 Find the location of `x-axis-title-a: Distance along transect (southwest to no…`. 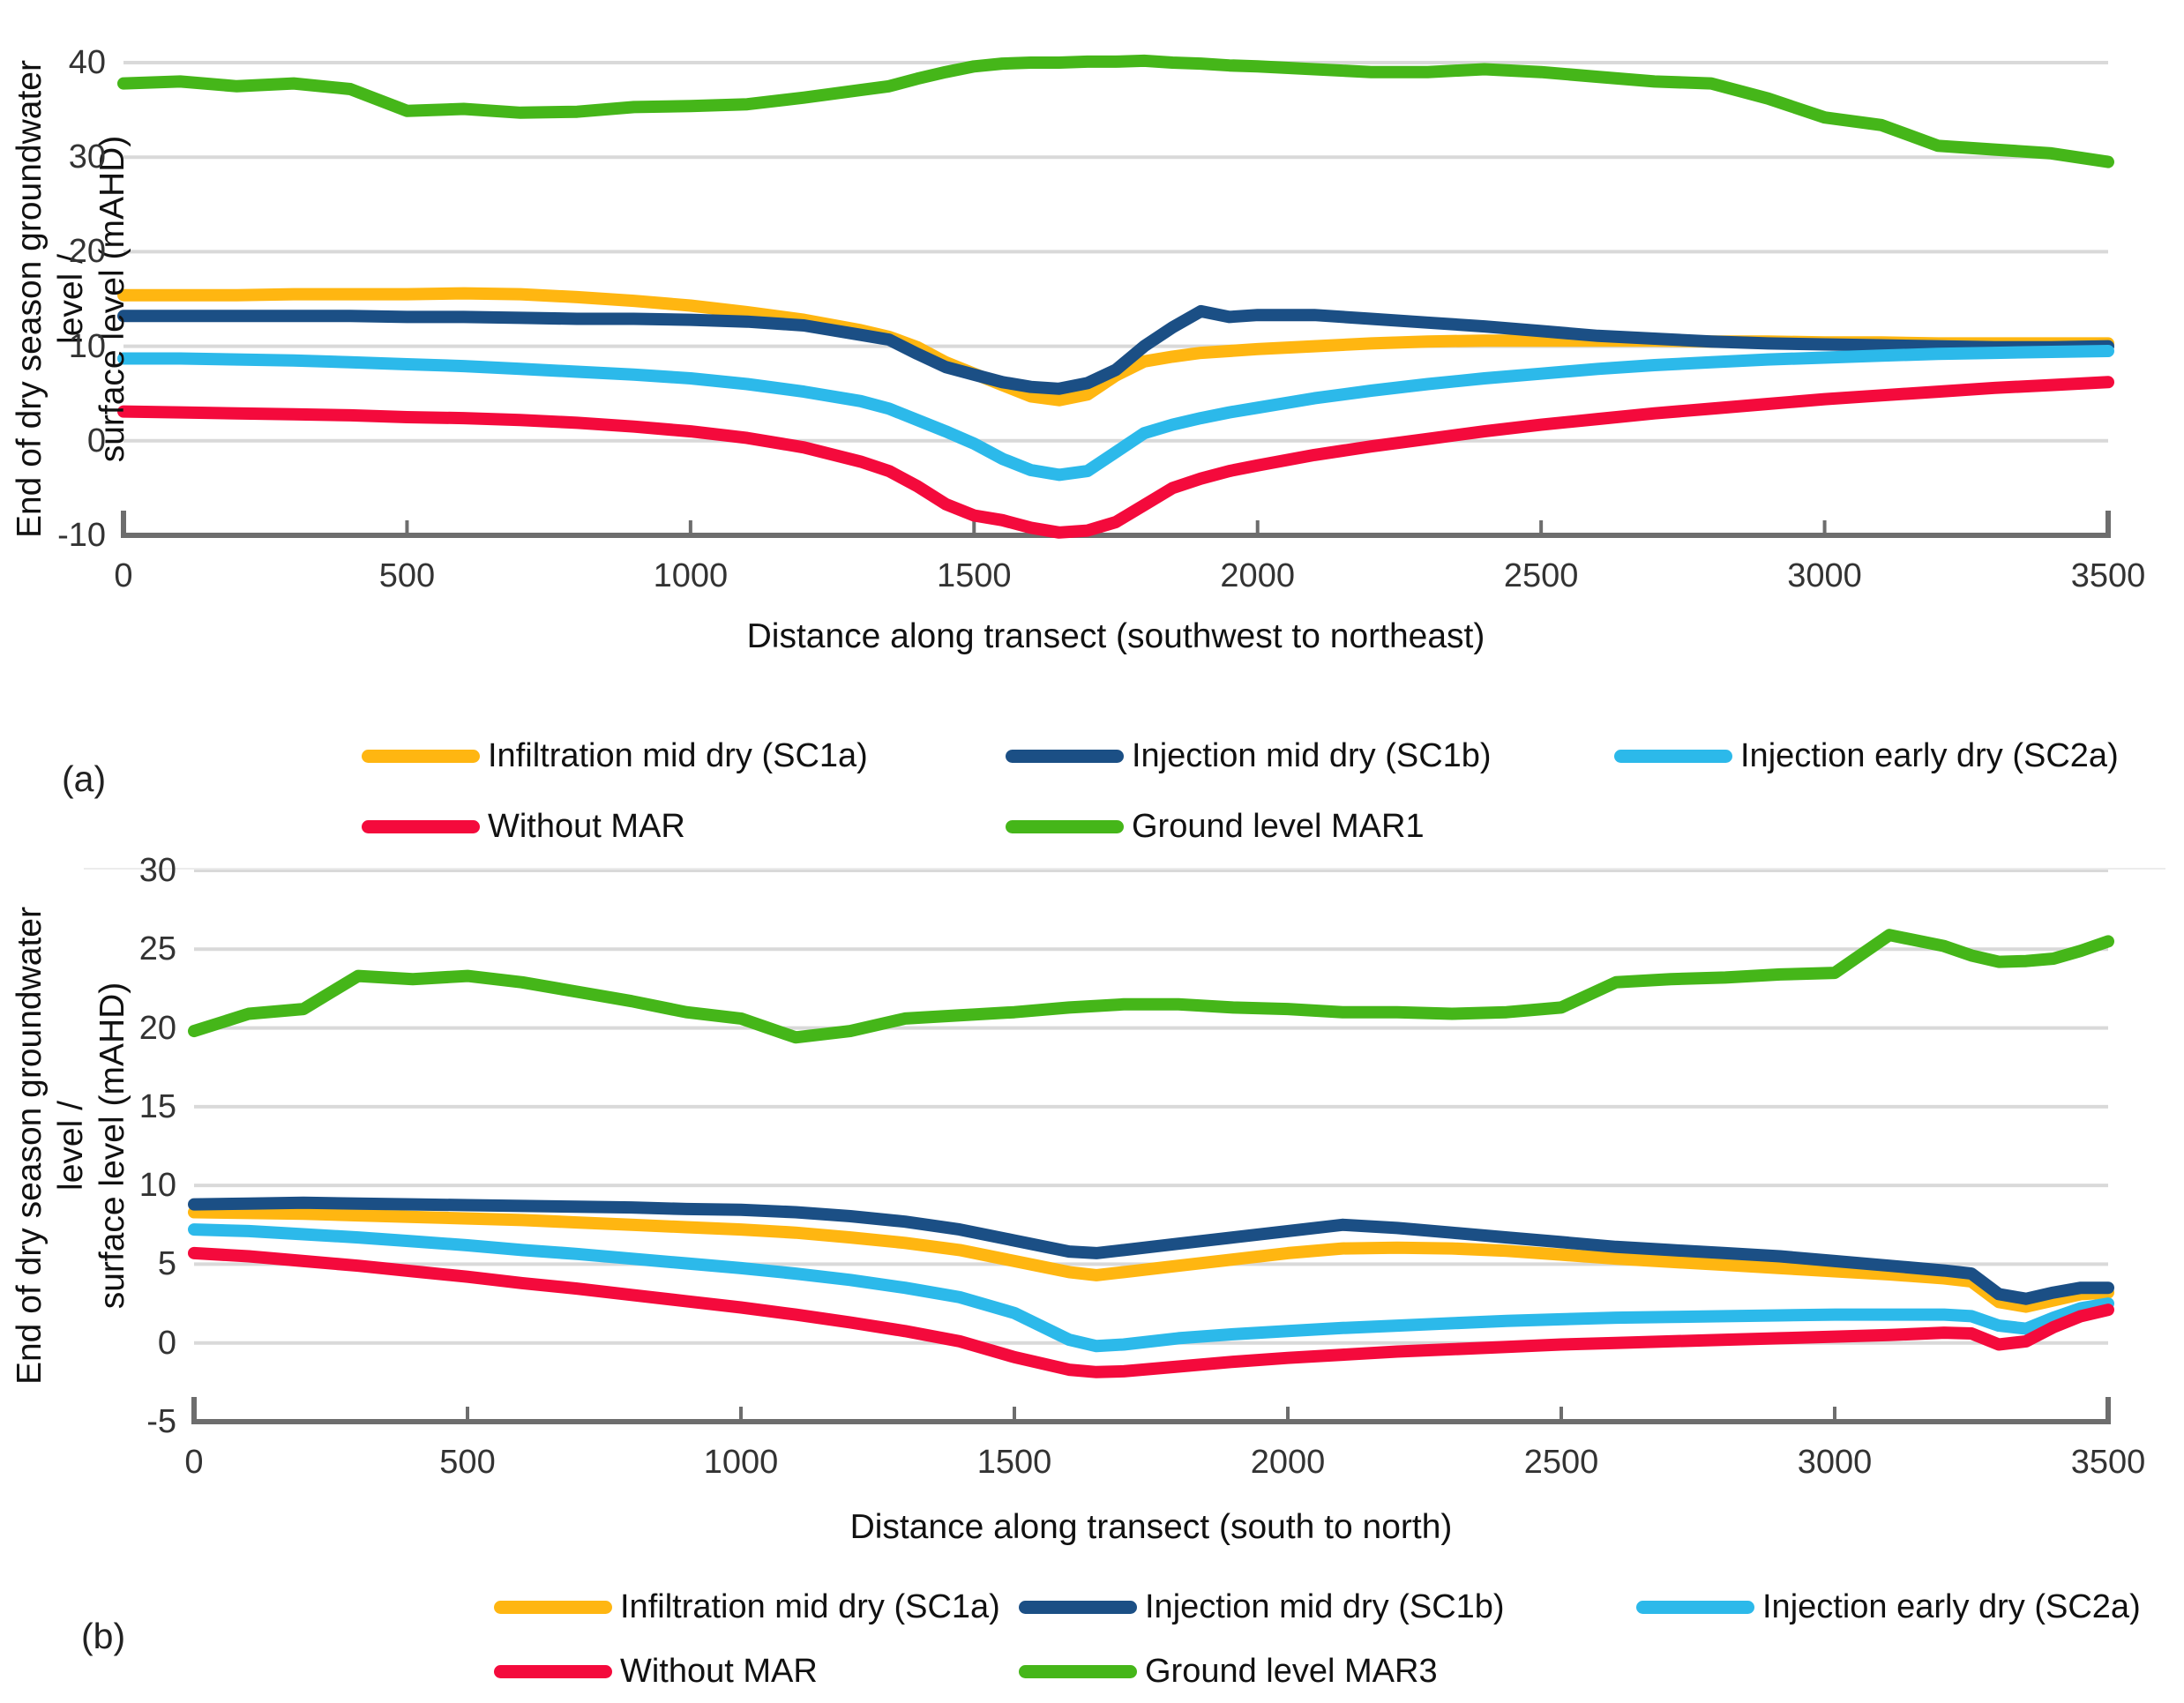

x-axis-title-a: Distance along transect (southwest to no… is located at coordinates (1115, 636).